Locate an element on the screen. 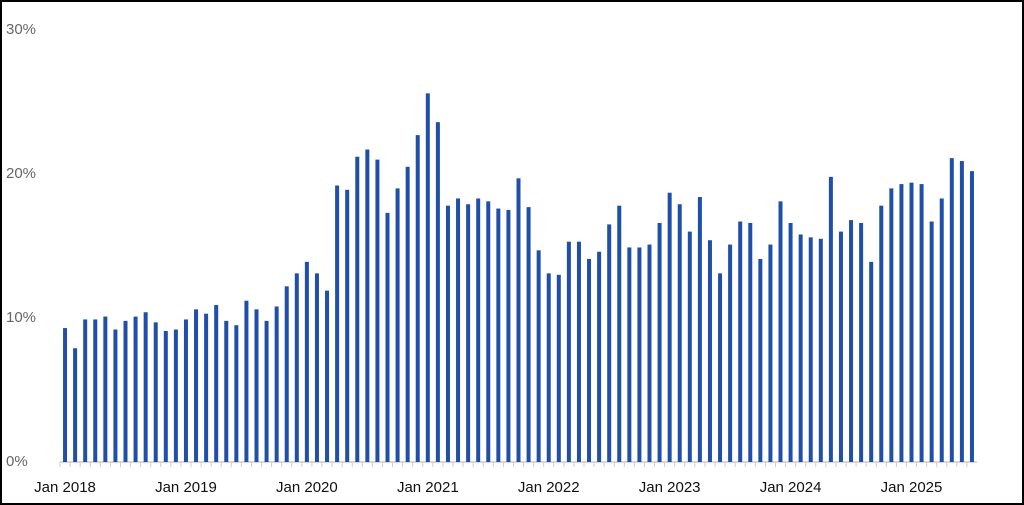 Image resolution: width=1024 pixels, height=505 pixels. y-tick-label: 10% is located at coordinates (21, 317).